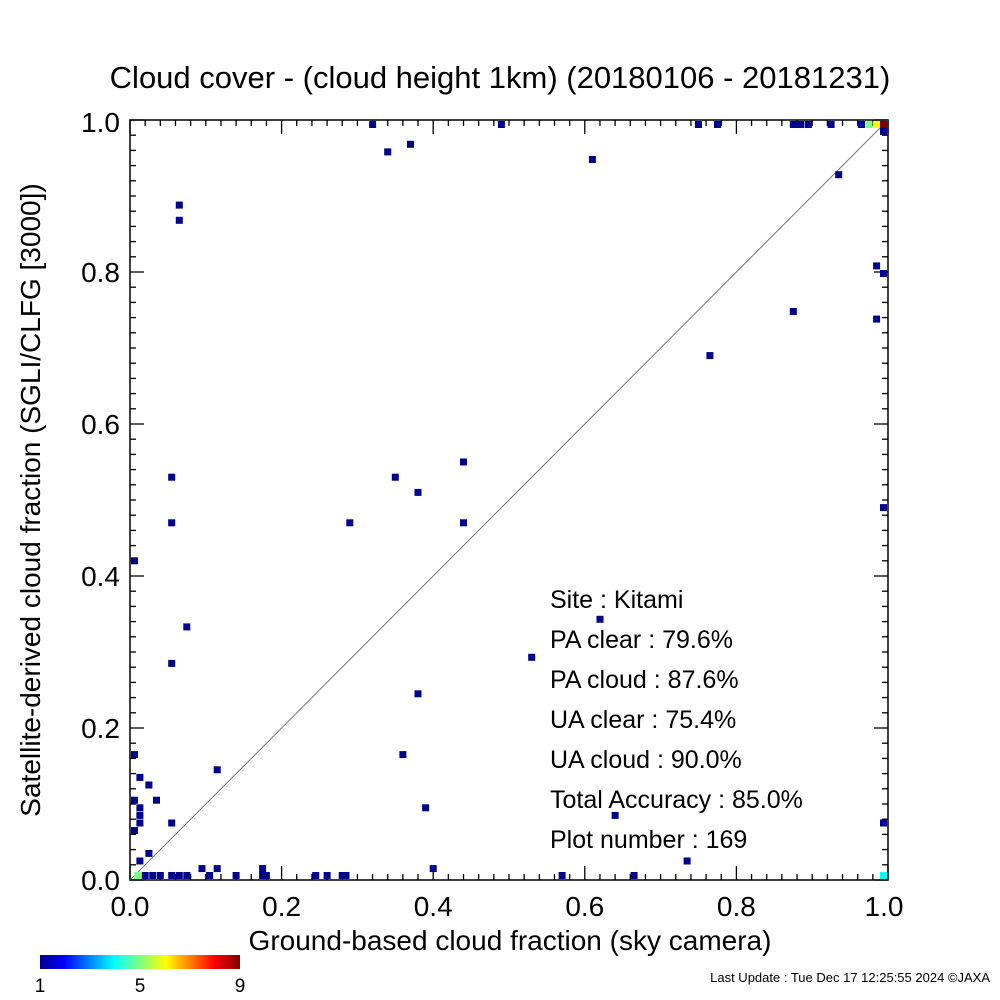  Describe the element at coordinates (40, 986) in the screenshot. I see `colorbar-min-label: 1` at that location.